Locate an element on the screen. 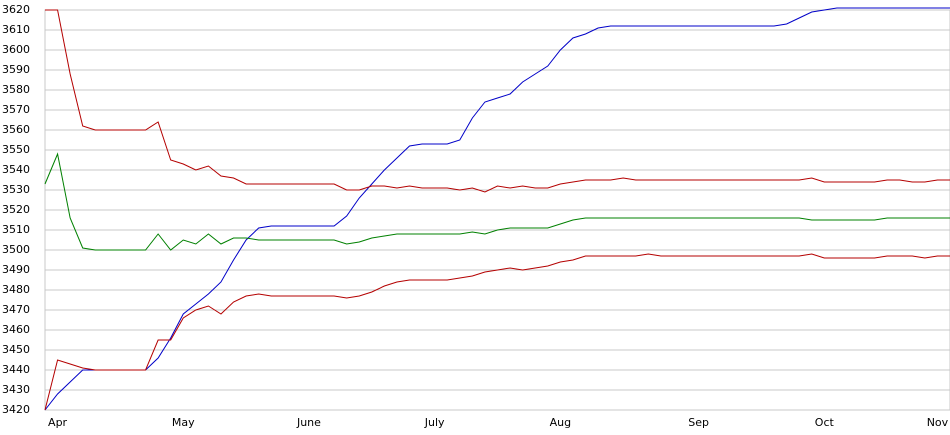  y-tick-label: 3560 is located at coordinates (16, 129).